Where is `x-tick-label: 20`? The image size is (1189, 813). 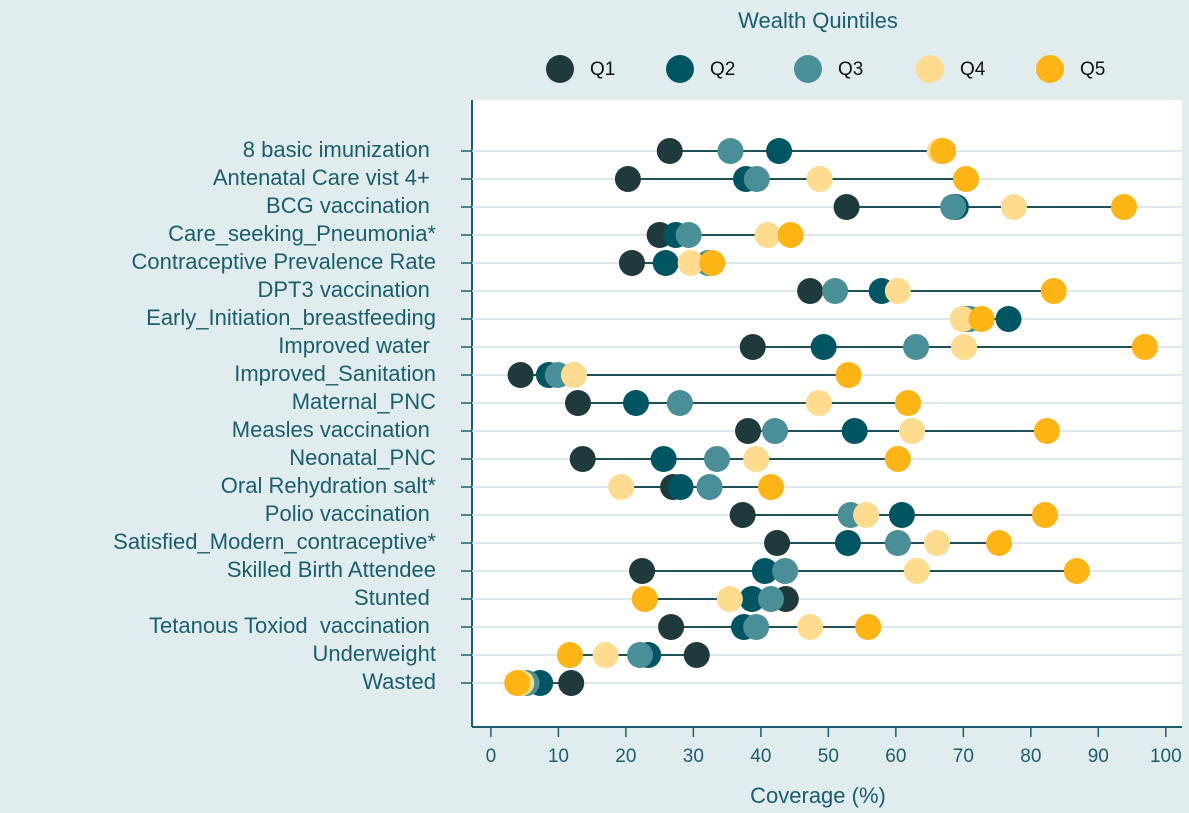 x-tick-label: 20 is located at coordinates (625, 756).